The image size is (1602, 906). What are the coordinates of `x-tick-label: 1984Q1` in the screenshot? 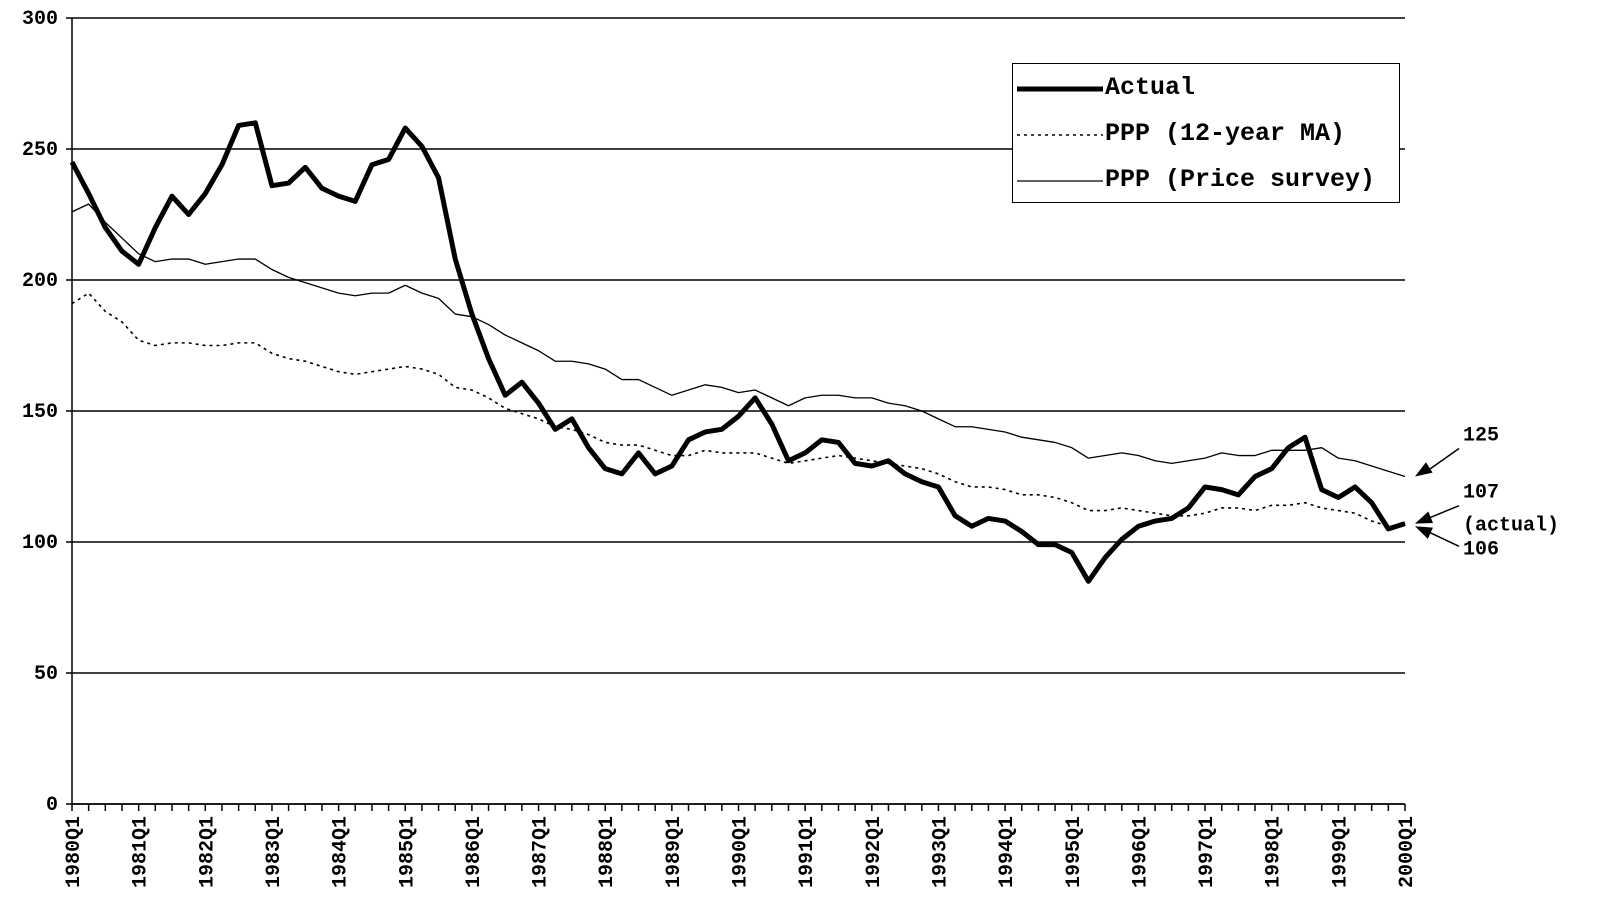 It's located at (341, 852).